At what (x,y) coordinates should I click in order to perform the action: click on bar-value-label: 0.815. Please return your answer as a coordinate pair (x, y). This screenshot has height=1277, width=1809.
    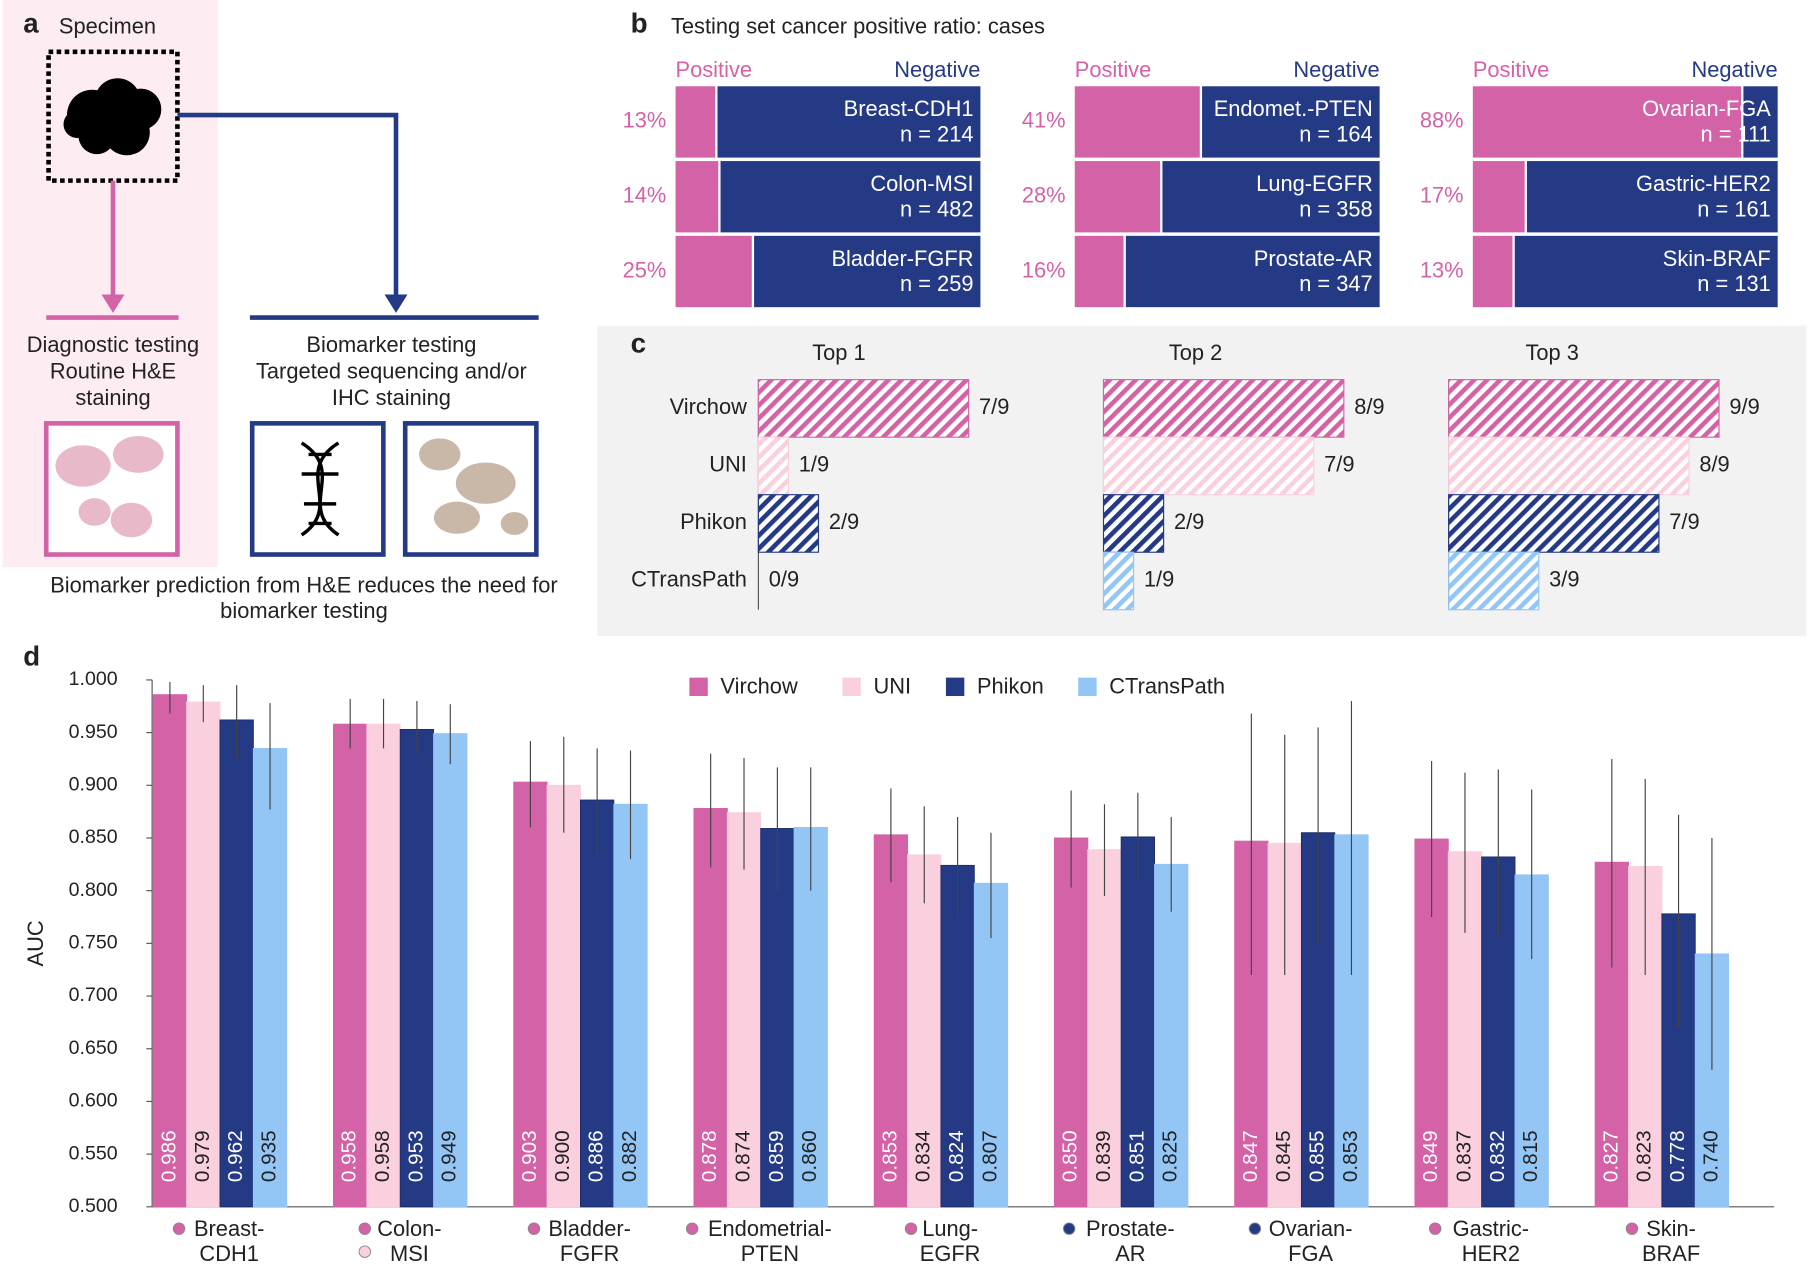
    Looking at the image, I should click on (1530, 1156).